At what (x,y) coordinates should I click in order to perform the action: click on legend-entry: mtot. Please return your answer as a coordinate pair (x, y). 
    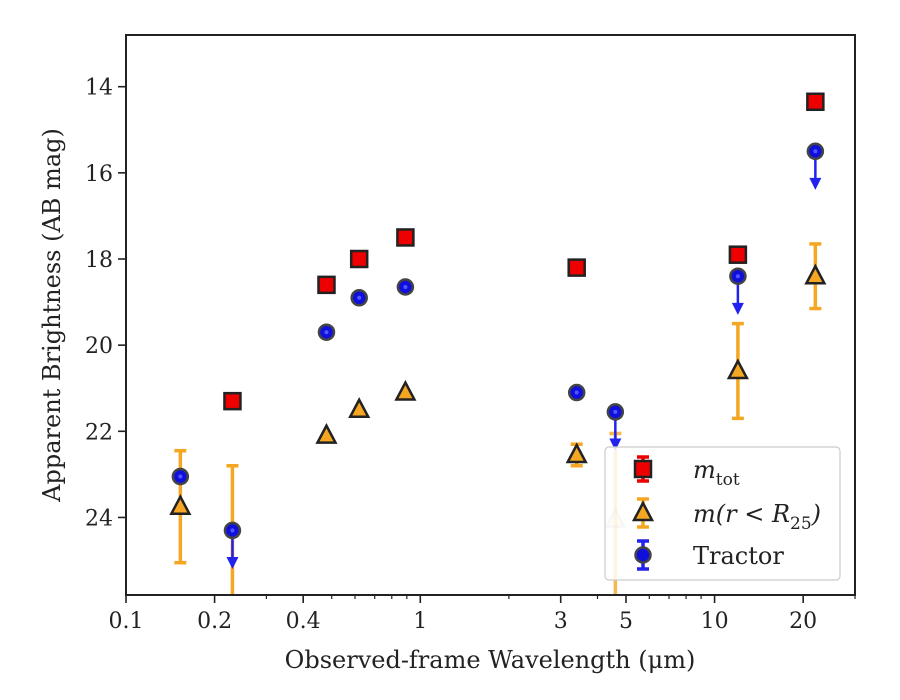
    Looking at the image, I should click on (686, 472).